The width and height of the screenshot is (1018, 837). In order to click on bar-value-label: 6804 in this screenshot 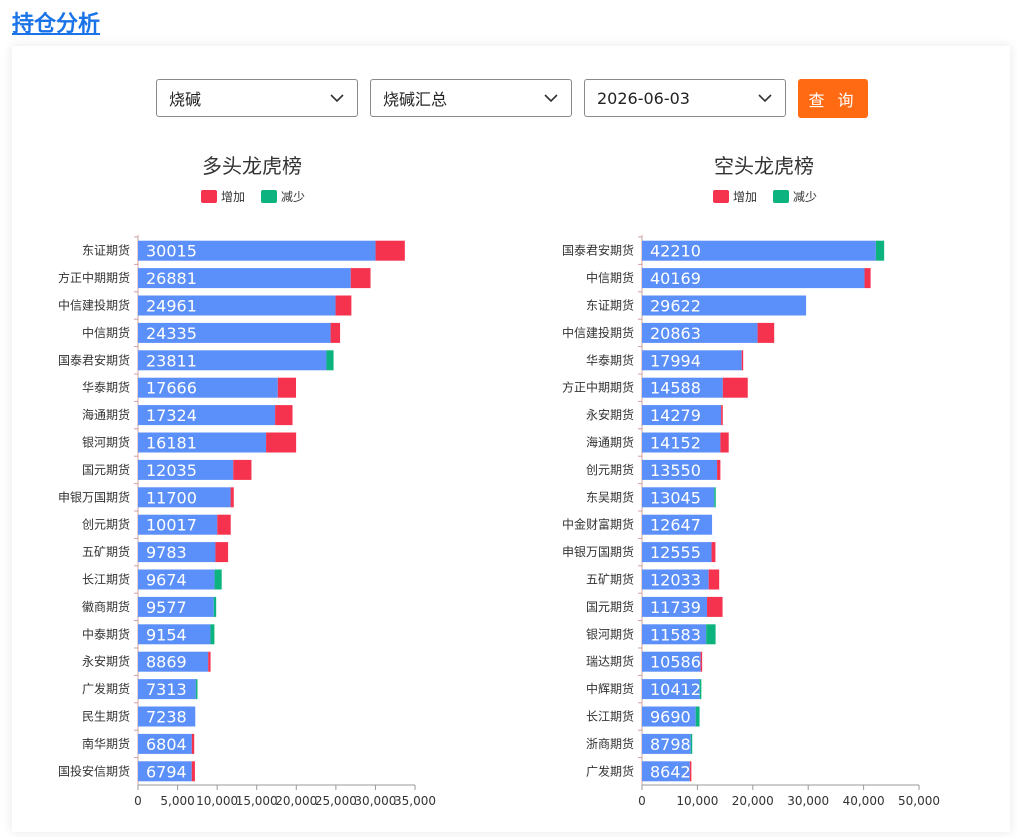, I will do `click(166, 744)`.